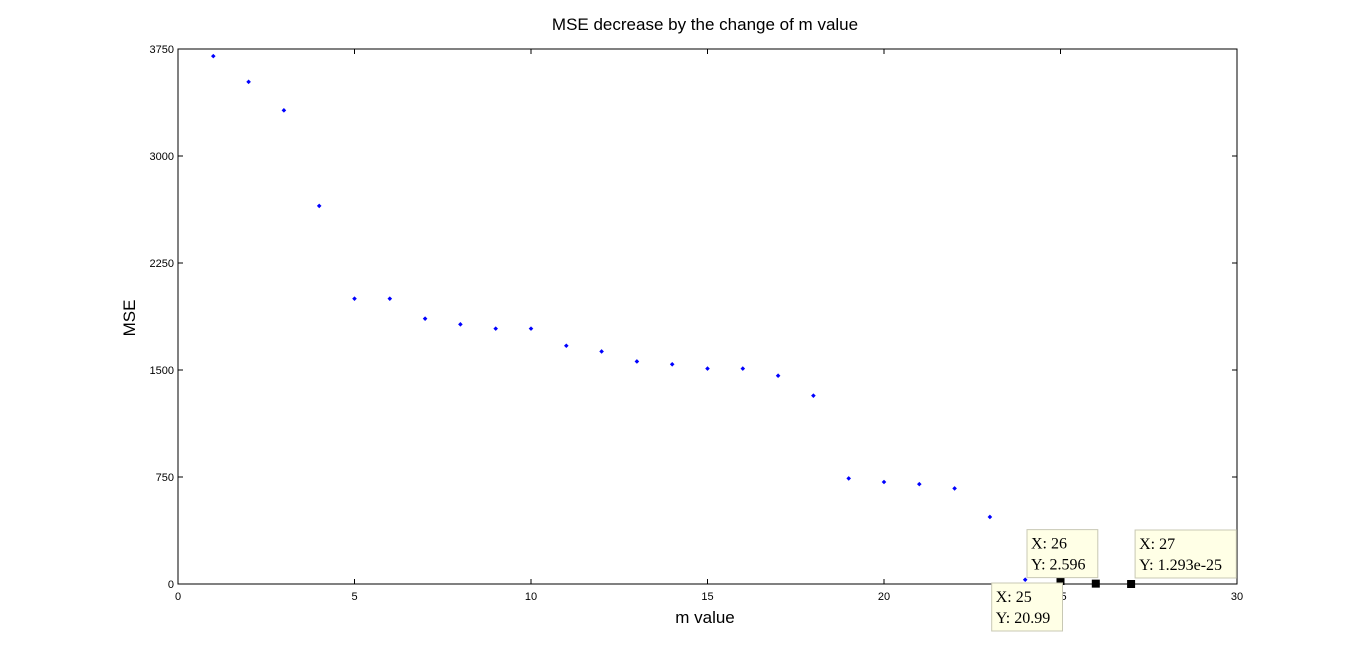 This screenshot has width=1367, height=657. Describe the element at coordinates (129, 318) in the screenshot. I see `y-axis-label: MSE` at that location.